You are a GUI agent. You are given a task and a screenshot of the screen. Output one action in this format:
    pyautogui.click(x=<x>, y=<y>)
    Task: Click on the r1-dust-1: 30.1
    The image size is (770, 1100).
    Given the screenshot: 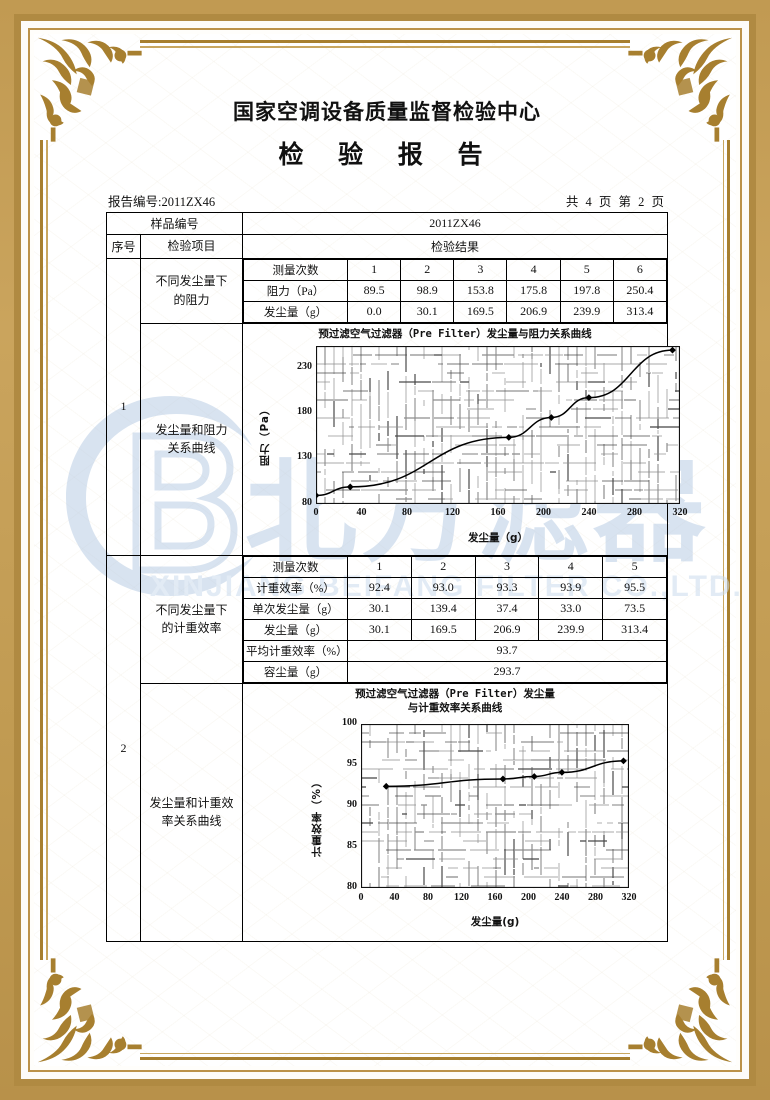 What is the action you would take?
    pyautogui.click(x=427, y=311)
    